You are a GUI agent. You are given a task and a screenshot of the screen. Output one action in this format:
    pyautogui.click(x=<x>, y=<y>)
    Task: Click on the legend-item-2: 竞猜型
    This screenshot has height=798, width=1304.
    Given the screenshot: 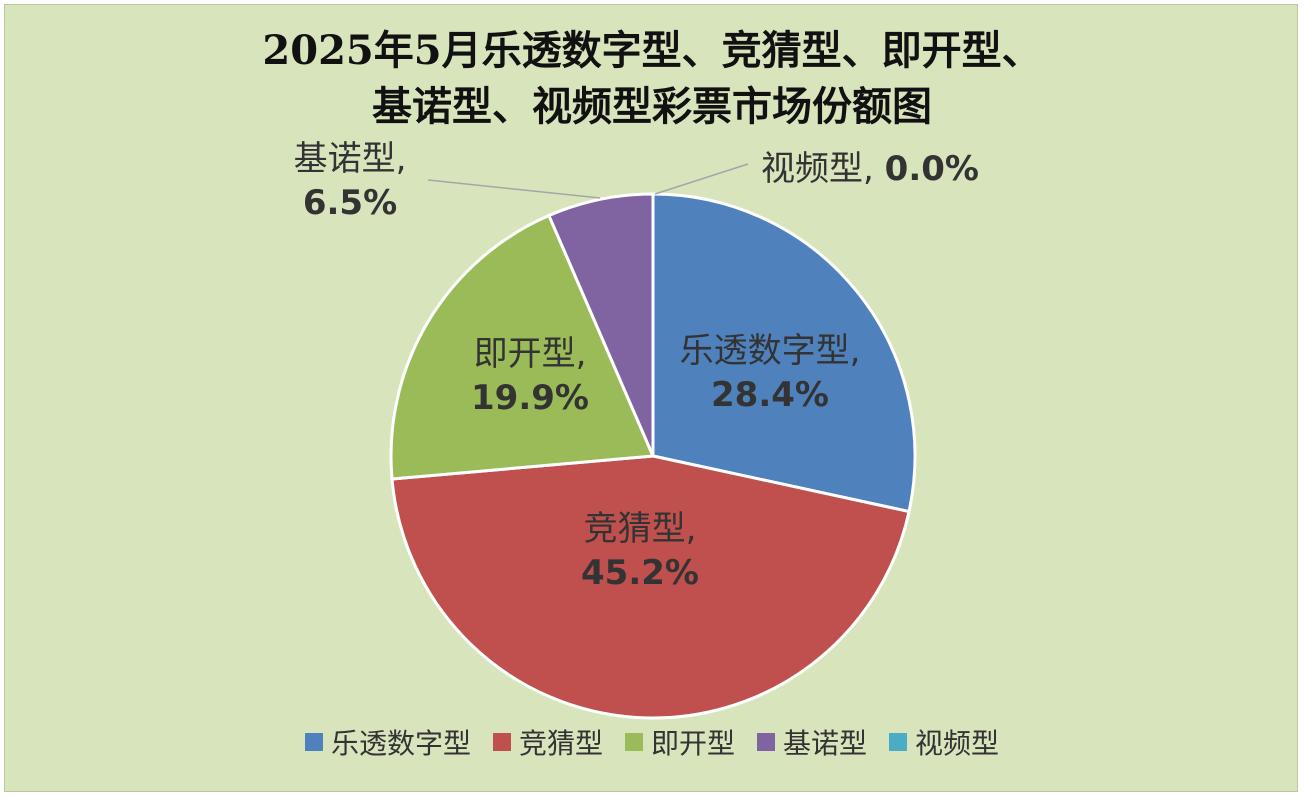 What is the action you would take?
    pyautogui.click(x=547, y=742)
    